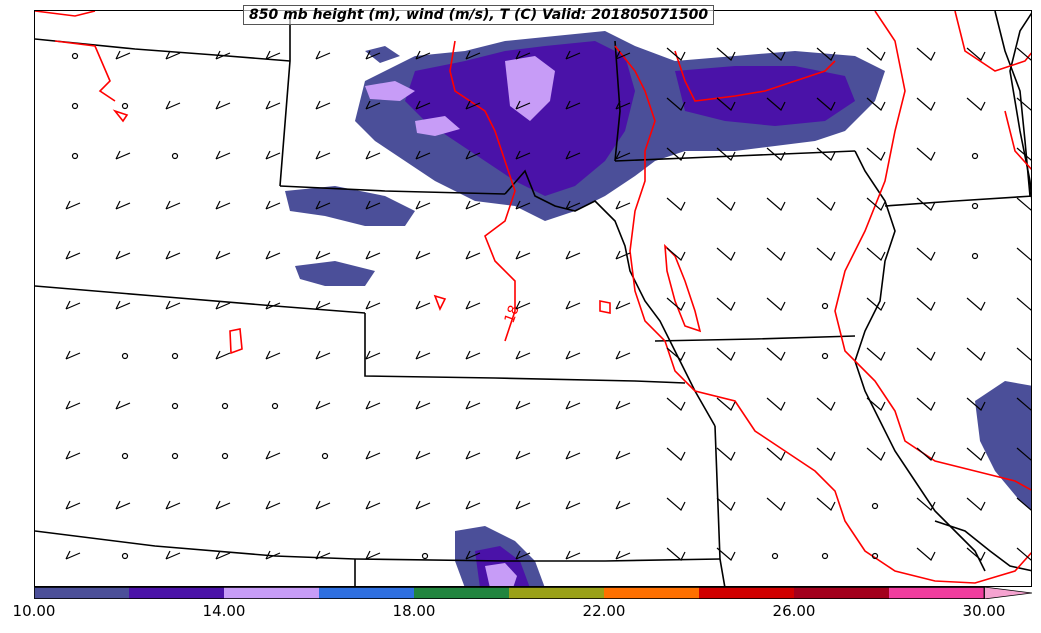 This screenshot has width=1041, height=633. What do you see at coordinates (617, 101) in the screenshot?
I see `border-mn-west` at bounding box center [617, 101].